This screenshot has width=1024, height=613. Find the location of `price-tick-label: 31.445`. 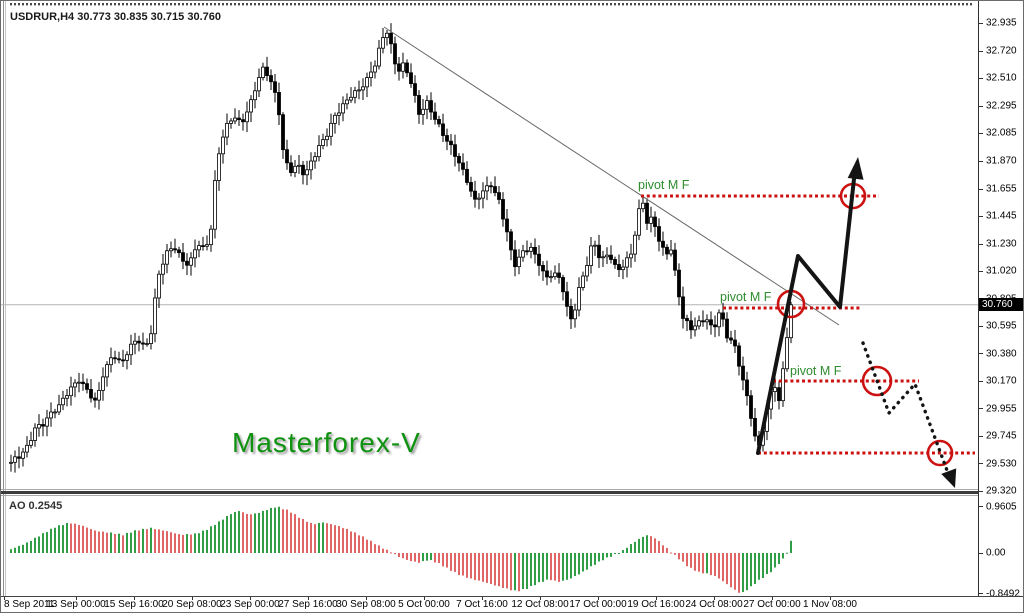

price-tick-label: 31.445 is located at coordinates (1001, 216).